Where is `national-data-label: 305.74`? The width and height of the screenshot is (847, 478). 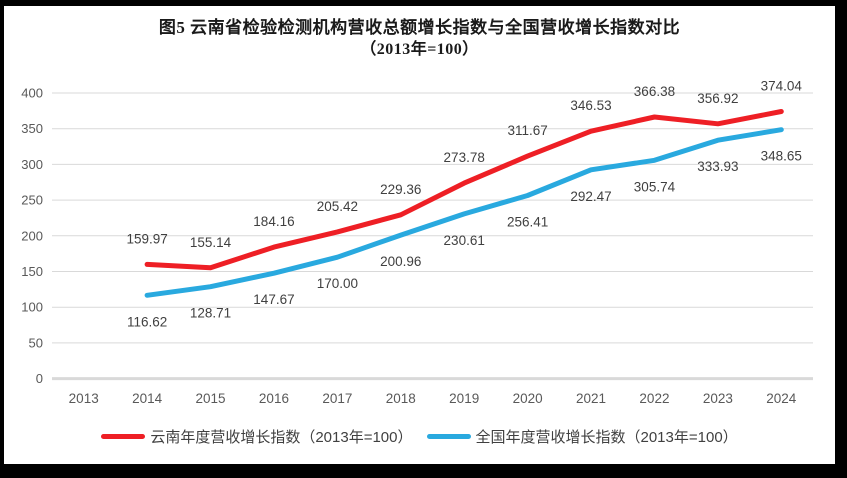
national-data-label: 305.74 is located at coordinates (655, 186).